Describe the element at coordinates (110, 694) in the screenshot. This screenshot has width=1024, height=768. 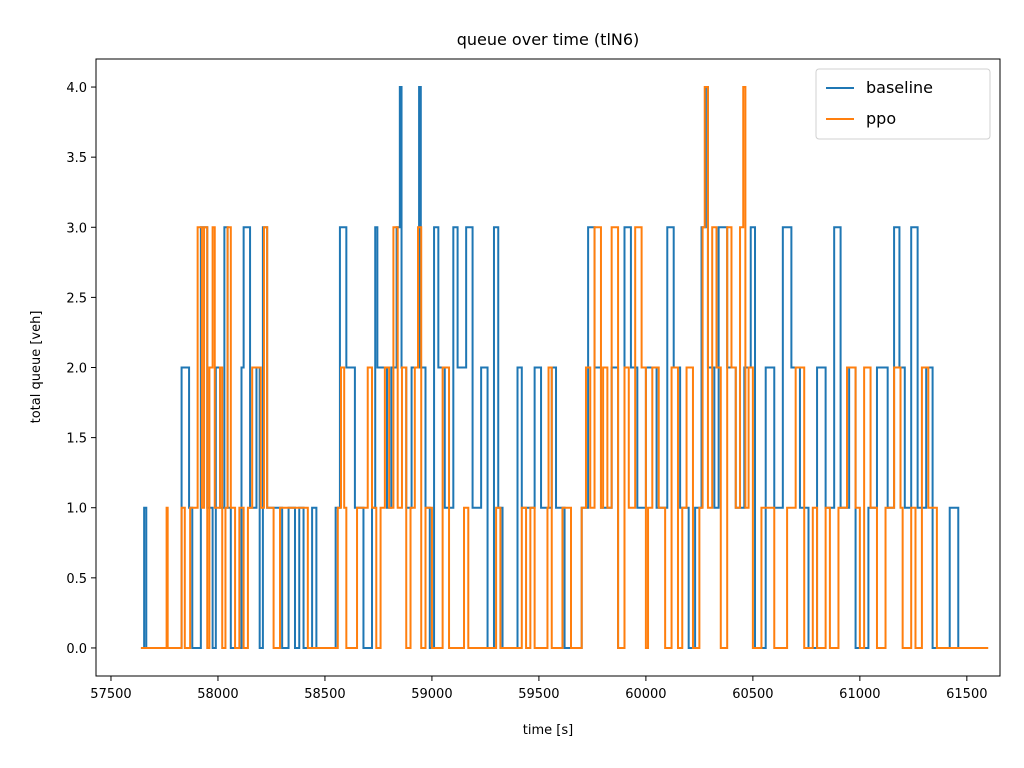
I see `x-tick-label: 57500` at that location.